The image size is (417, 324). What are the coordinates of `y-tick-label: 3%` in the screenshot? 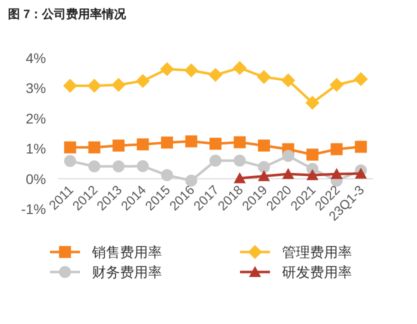 It's located at (36, 88).